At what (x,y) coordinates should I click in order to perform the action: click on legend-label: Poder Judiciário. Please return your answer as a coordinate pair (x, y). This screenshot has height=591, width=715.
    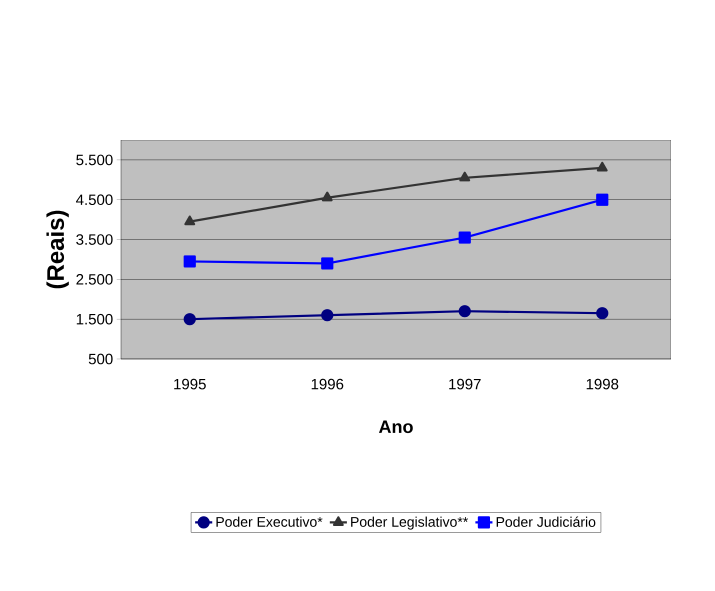
    Looking at the image, I should click on (546, 521).